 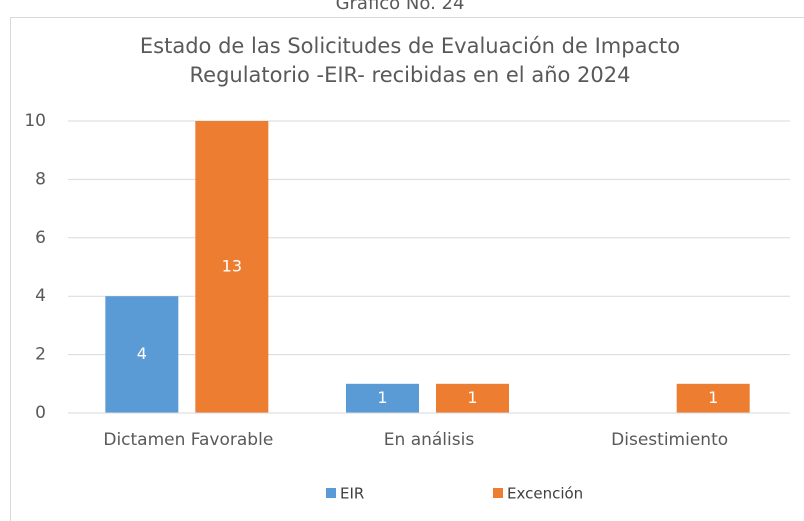 What do you see at coordinates (429, 440) in the screenshot?
I see `x-tick-label: En análisis` at bounding box center [429, 440].